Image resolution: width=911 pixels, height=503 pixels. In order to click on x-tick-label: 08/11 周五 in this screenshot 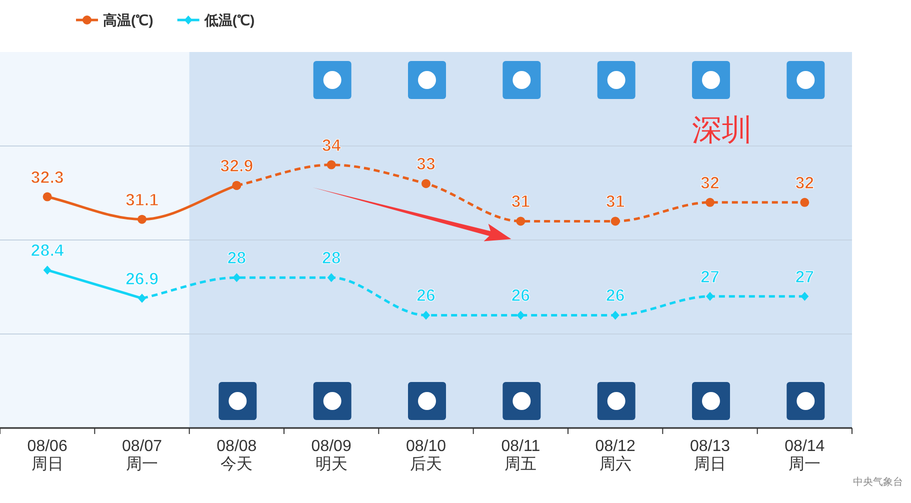, I will do `click(520, 455)`.